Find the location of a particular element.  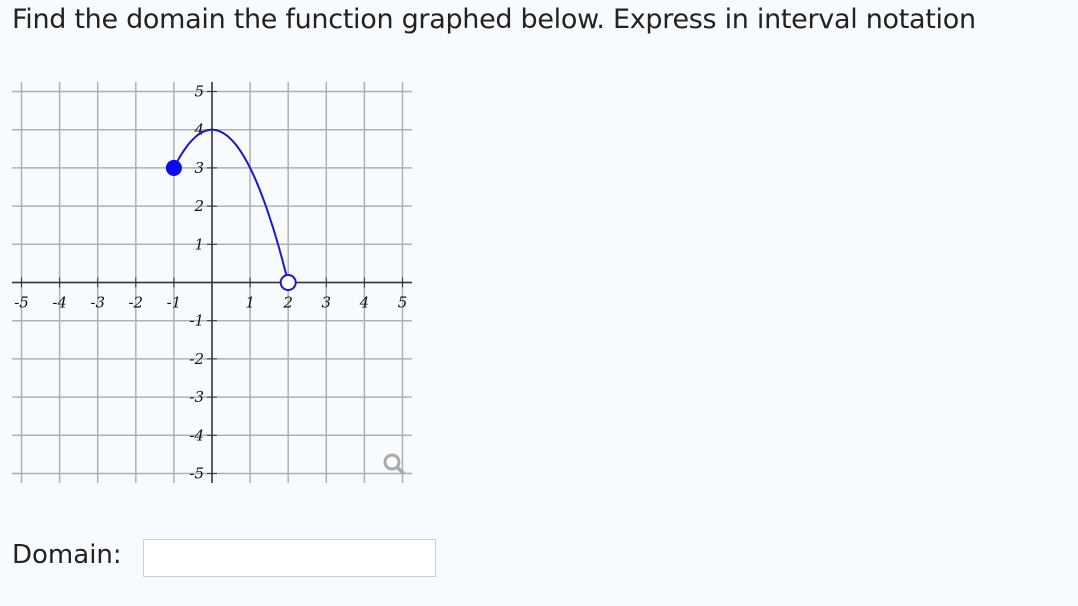

y-tick-label: -2 is located at coordinates (196, 359).